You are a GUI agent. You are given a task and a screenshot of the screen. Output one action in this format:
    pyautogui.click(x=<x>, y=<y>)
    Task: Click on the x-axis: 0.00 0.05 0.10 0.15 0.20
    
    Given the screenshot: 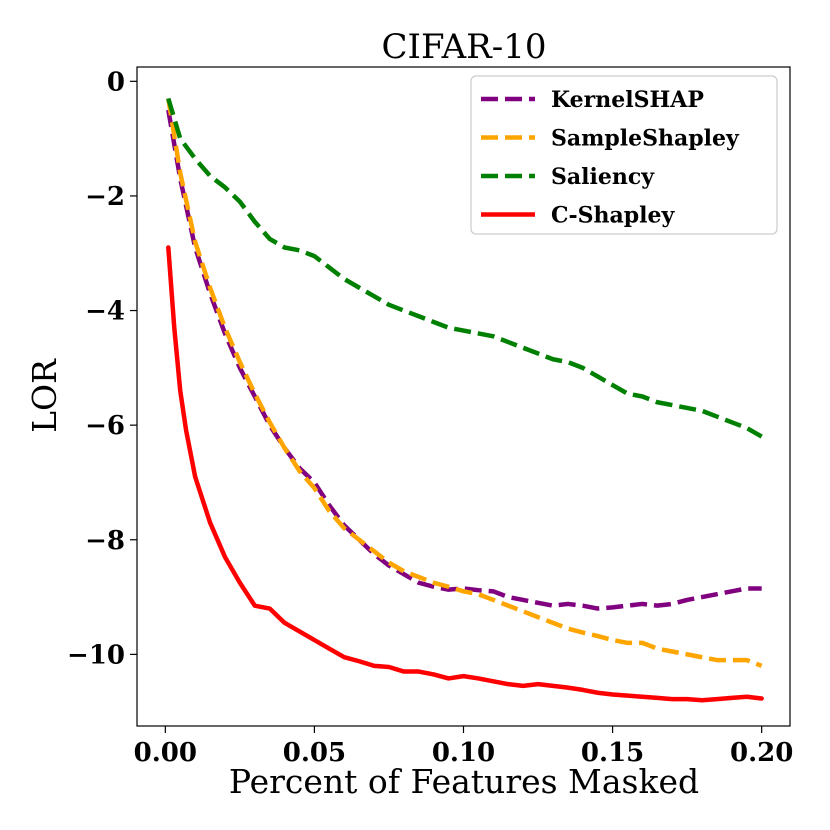 What is the action you would take?
    pyautogui.click(x=463, y=747)
    